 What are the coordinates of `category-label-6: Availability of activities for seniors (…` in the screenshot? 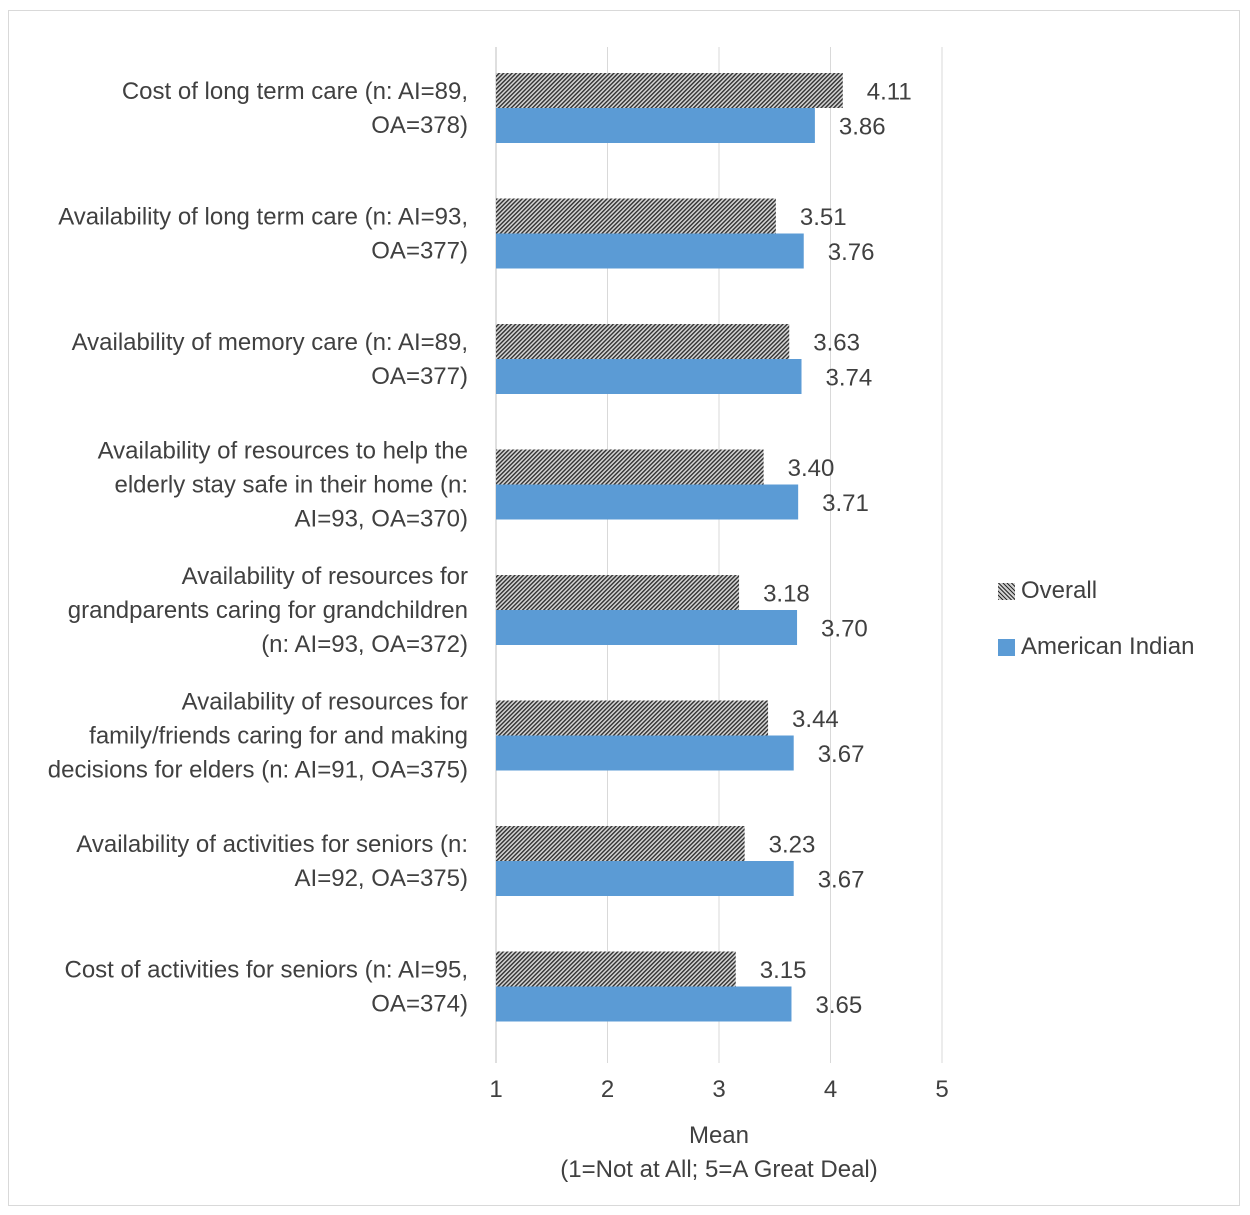 It's located at (272, 861).